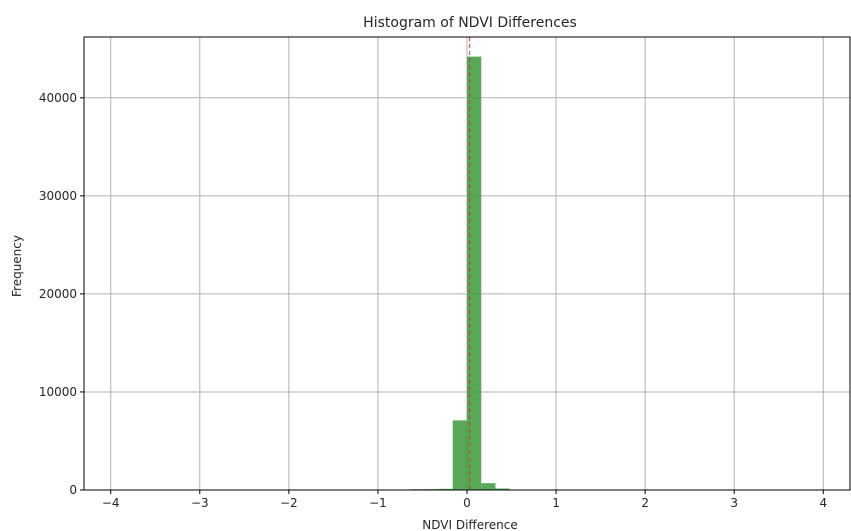 The image size is (851, 531). Describe the element at coordinates (556, 503) in the screenshot. I see `x-tick-label: 1` at that location.